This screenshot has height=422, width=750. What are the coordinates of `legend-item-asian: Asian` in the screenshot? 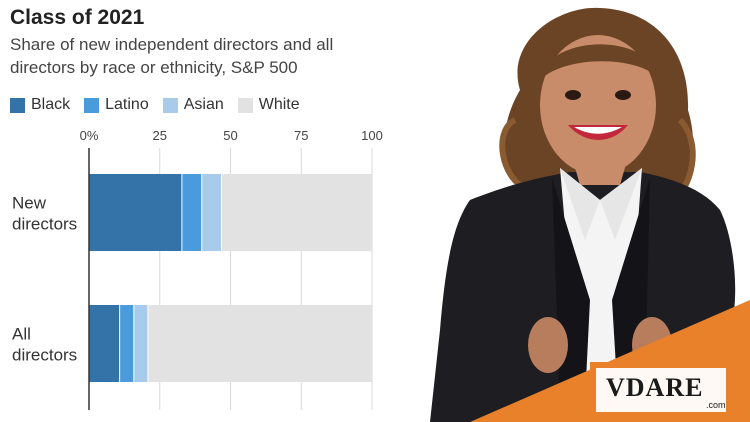 It's located at (193, 105).